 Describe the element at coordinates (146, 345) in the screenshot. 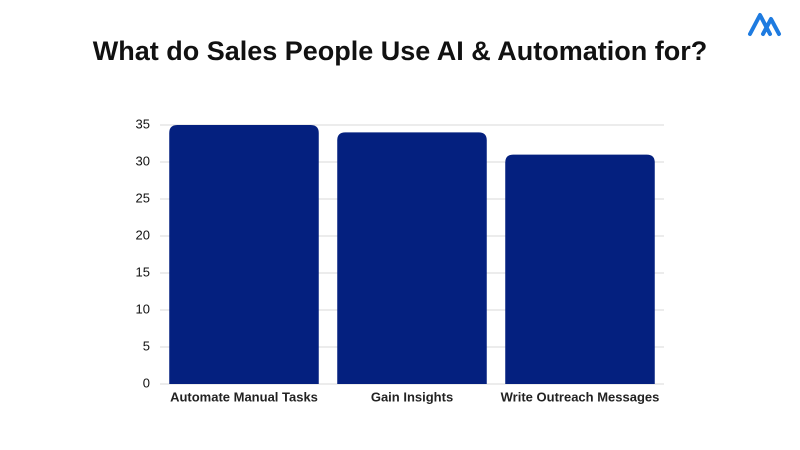

I see `y-tick-label: 5` at that location.